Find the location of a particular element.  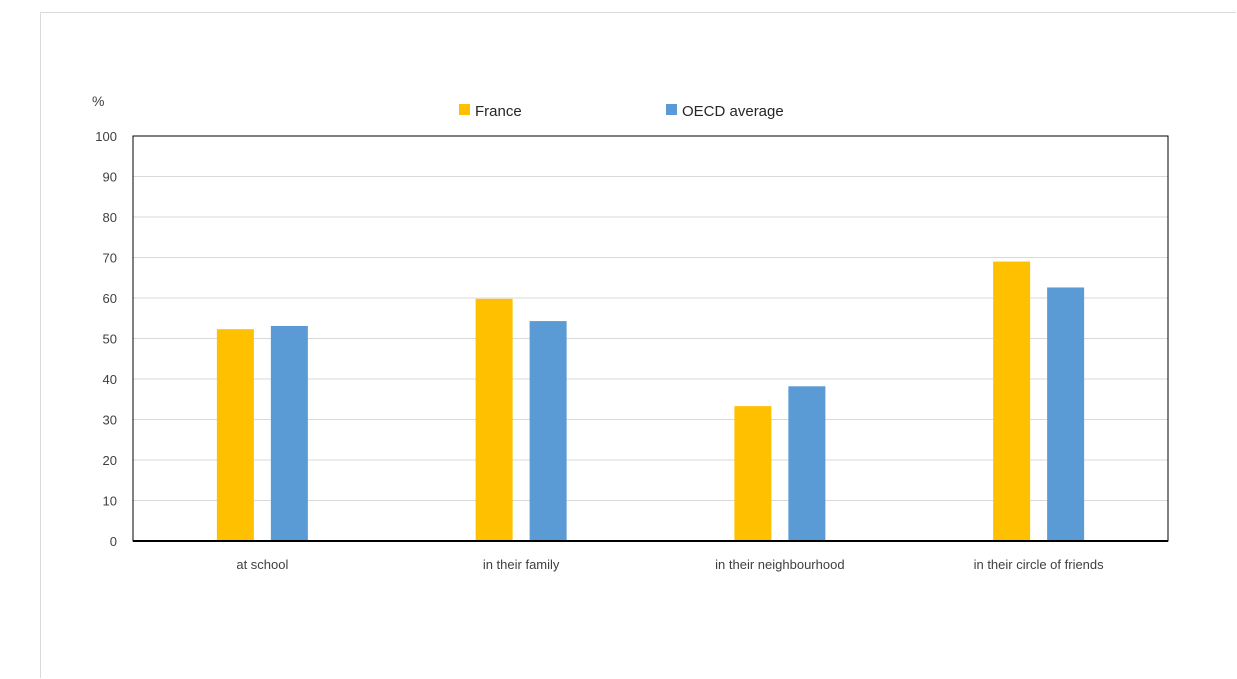

y-axis-unit: % is located at coordinates (98, 101).